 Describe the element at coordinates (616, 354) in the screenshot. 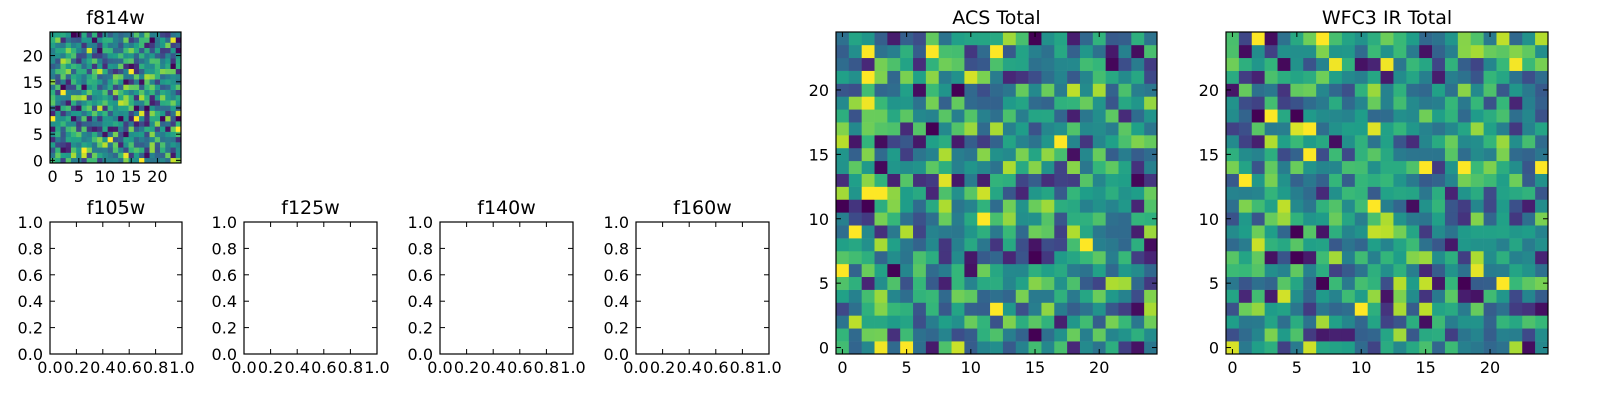

I see `y-tick-label: 0.0` at that location.